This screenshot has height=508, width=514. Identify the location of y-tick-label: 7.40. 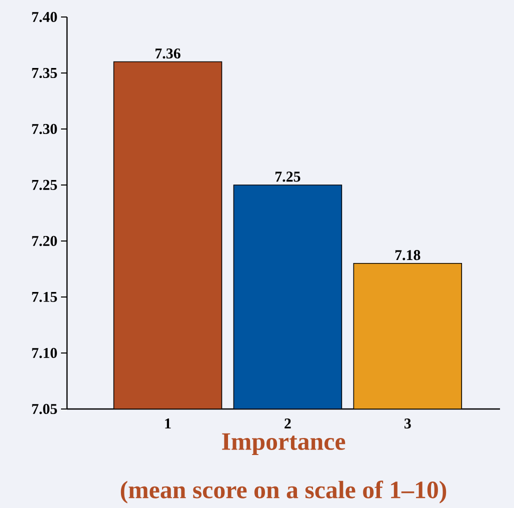
(44, 17).